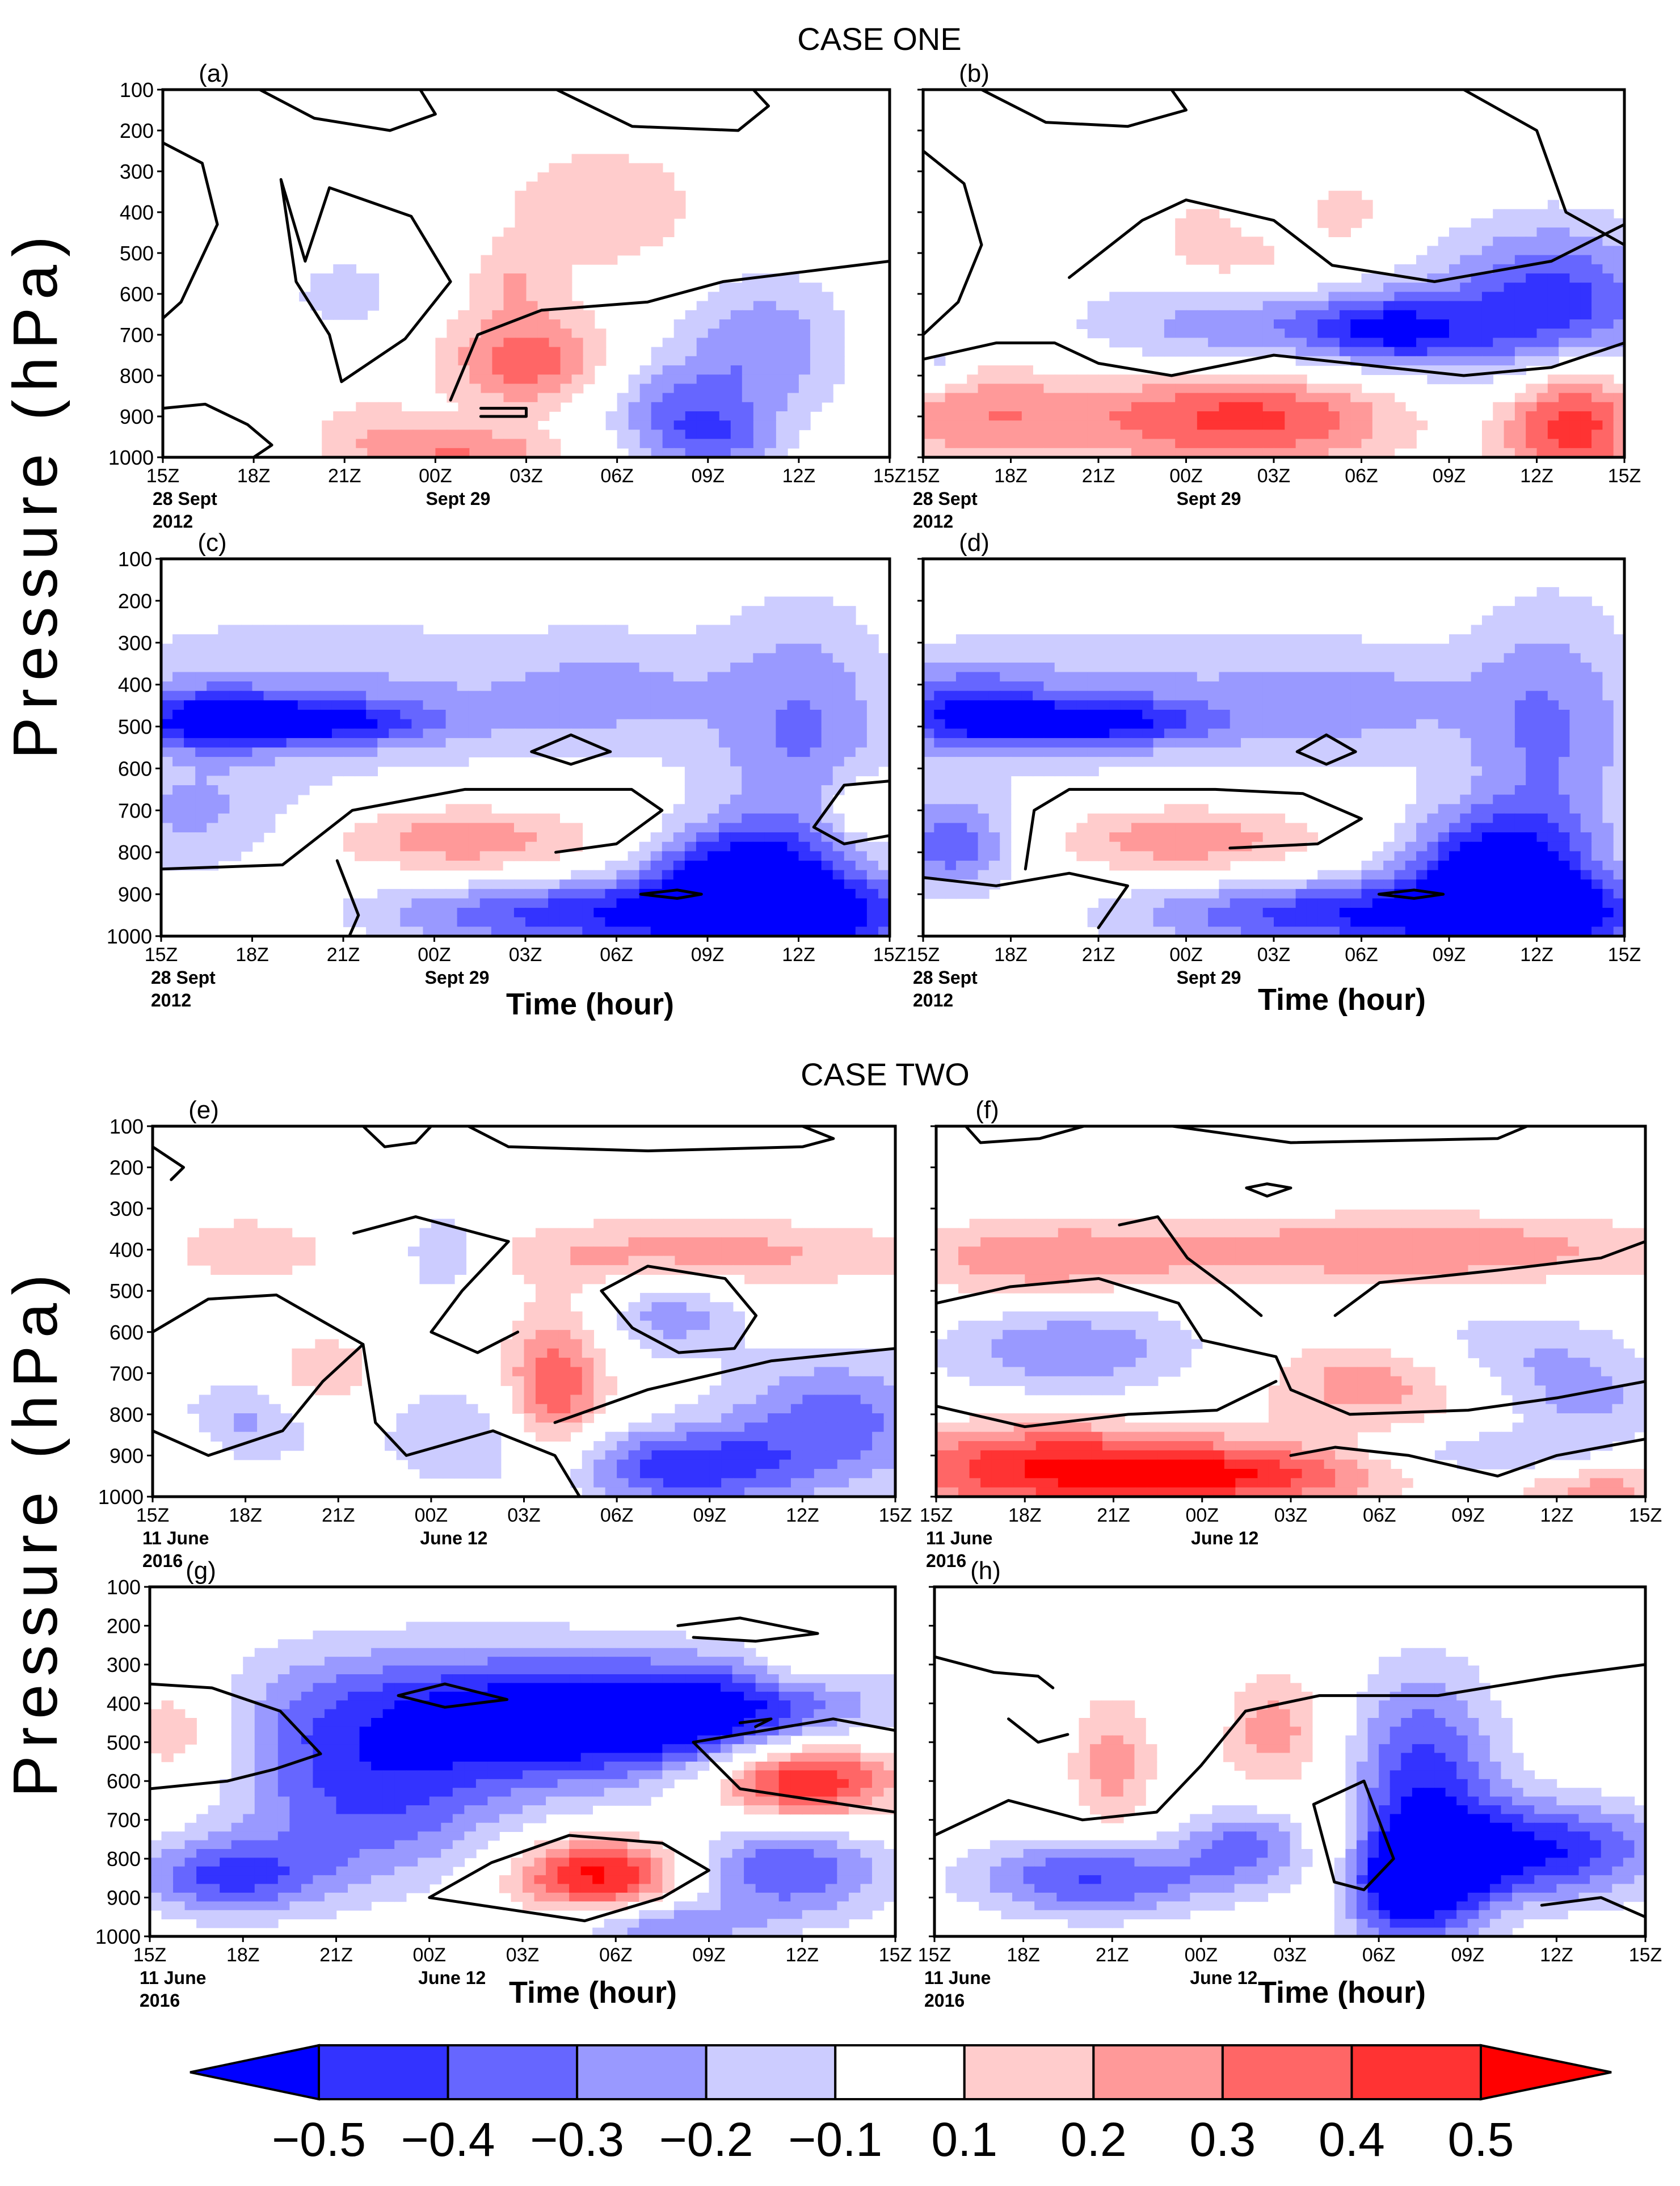 This screenshot has height=2186, width=1680. I want to click on panel-c-ytick-label: 700, so click(135, 810).